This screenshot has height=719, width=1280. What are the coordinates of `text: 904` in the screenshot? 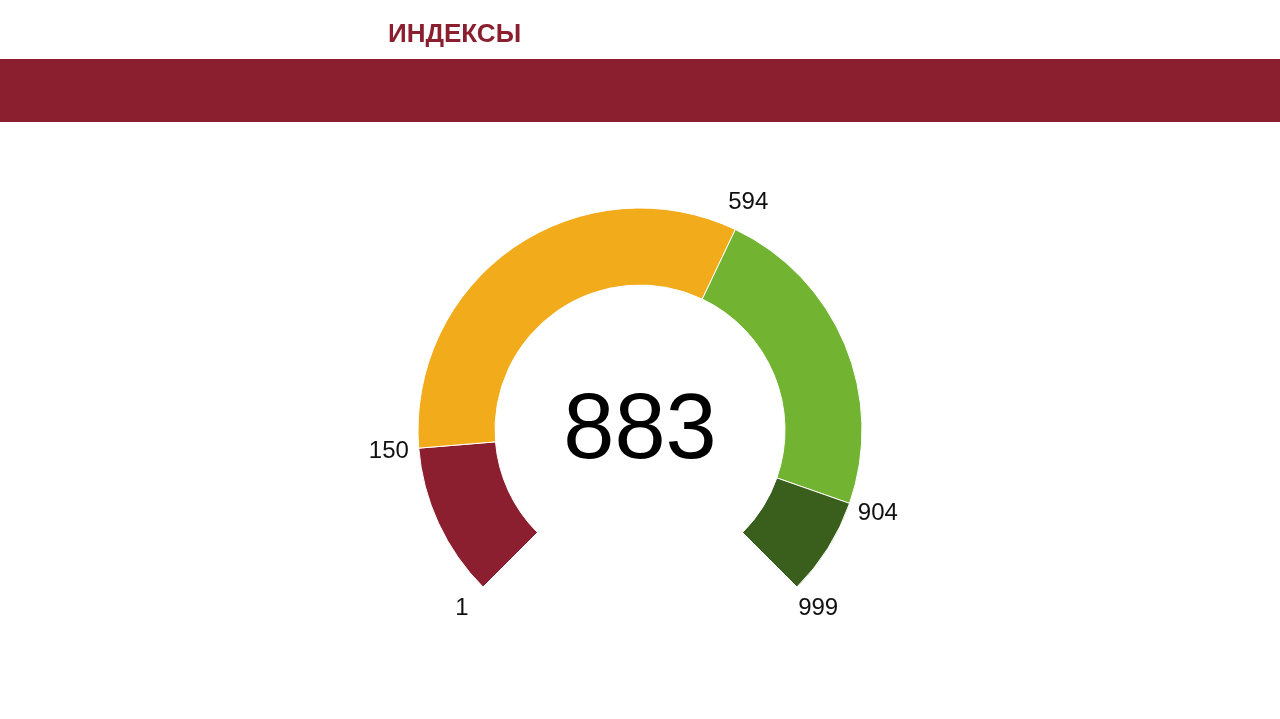 It's located at (877, 512).